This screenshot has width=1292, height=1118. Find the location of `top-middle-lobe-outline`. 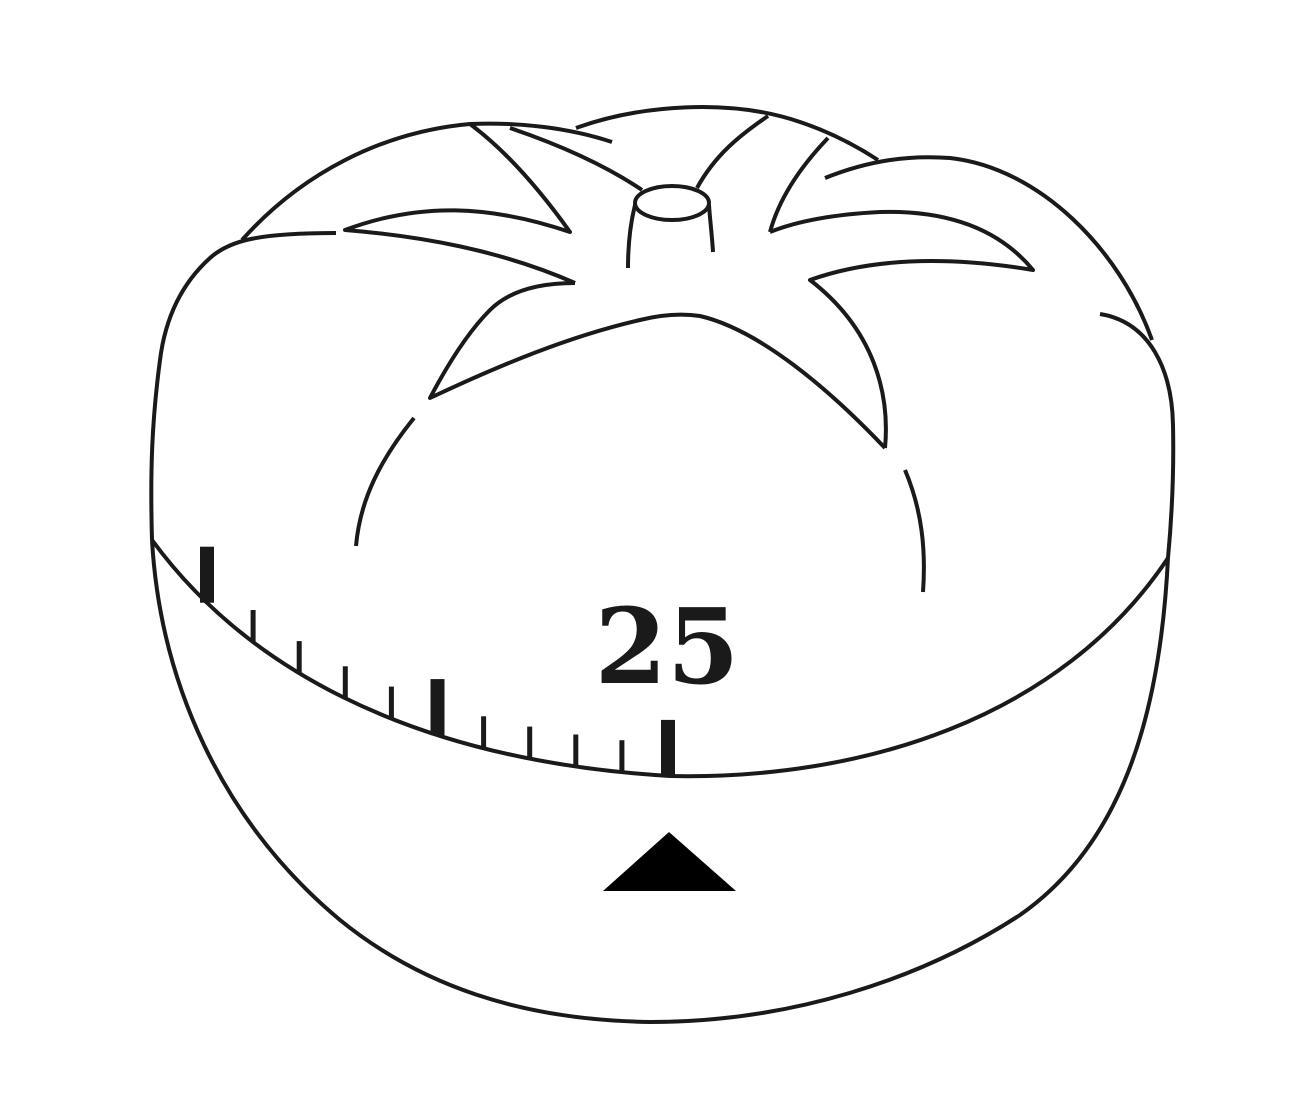

top-middle-lobe-outline is located at coordinates (727, 133).